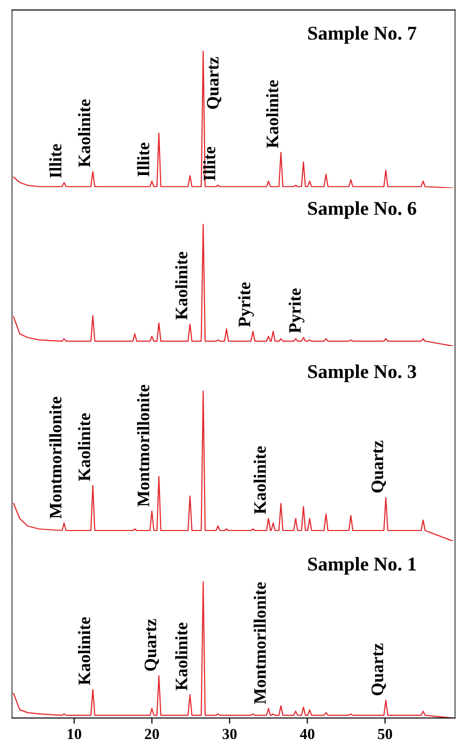  What do you see at coordinates (229, 734) in the screenshot?
I see `x-tick-label: 30` at bounding box center [229, 734].